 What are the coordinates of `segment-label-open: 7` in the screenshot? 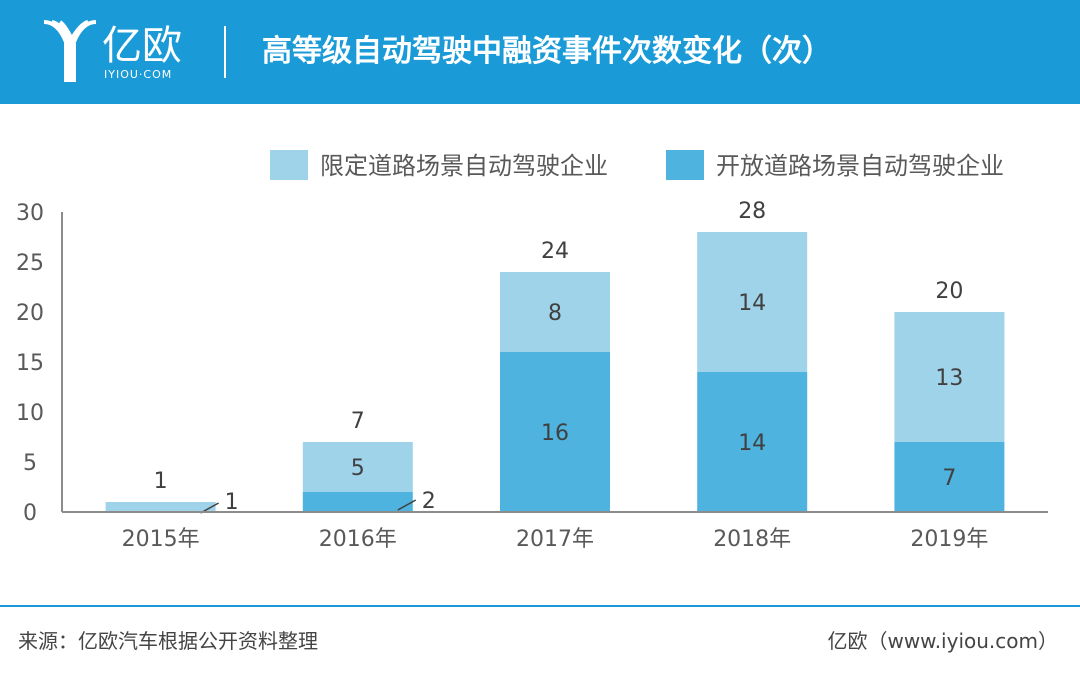 It's located at (949, 478).